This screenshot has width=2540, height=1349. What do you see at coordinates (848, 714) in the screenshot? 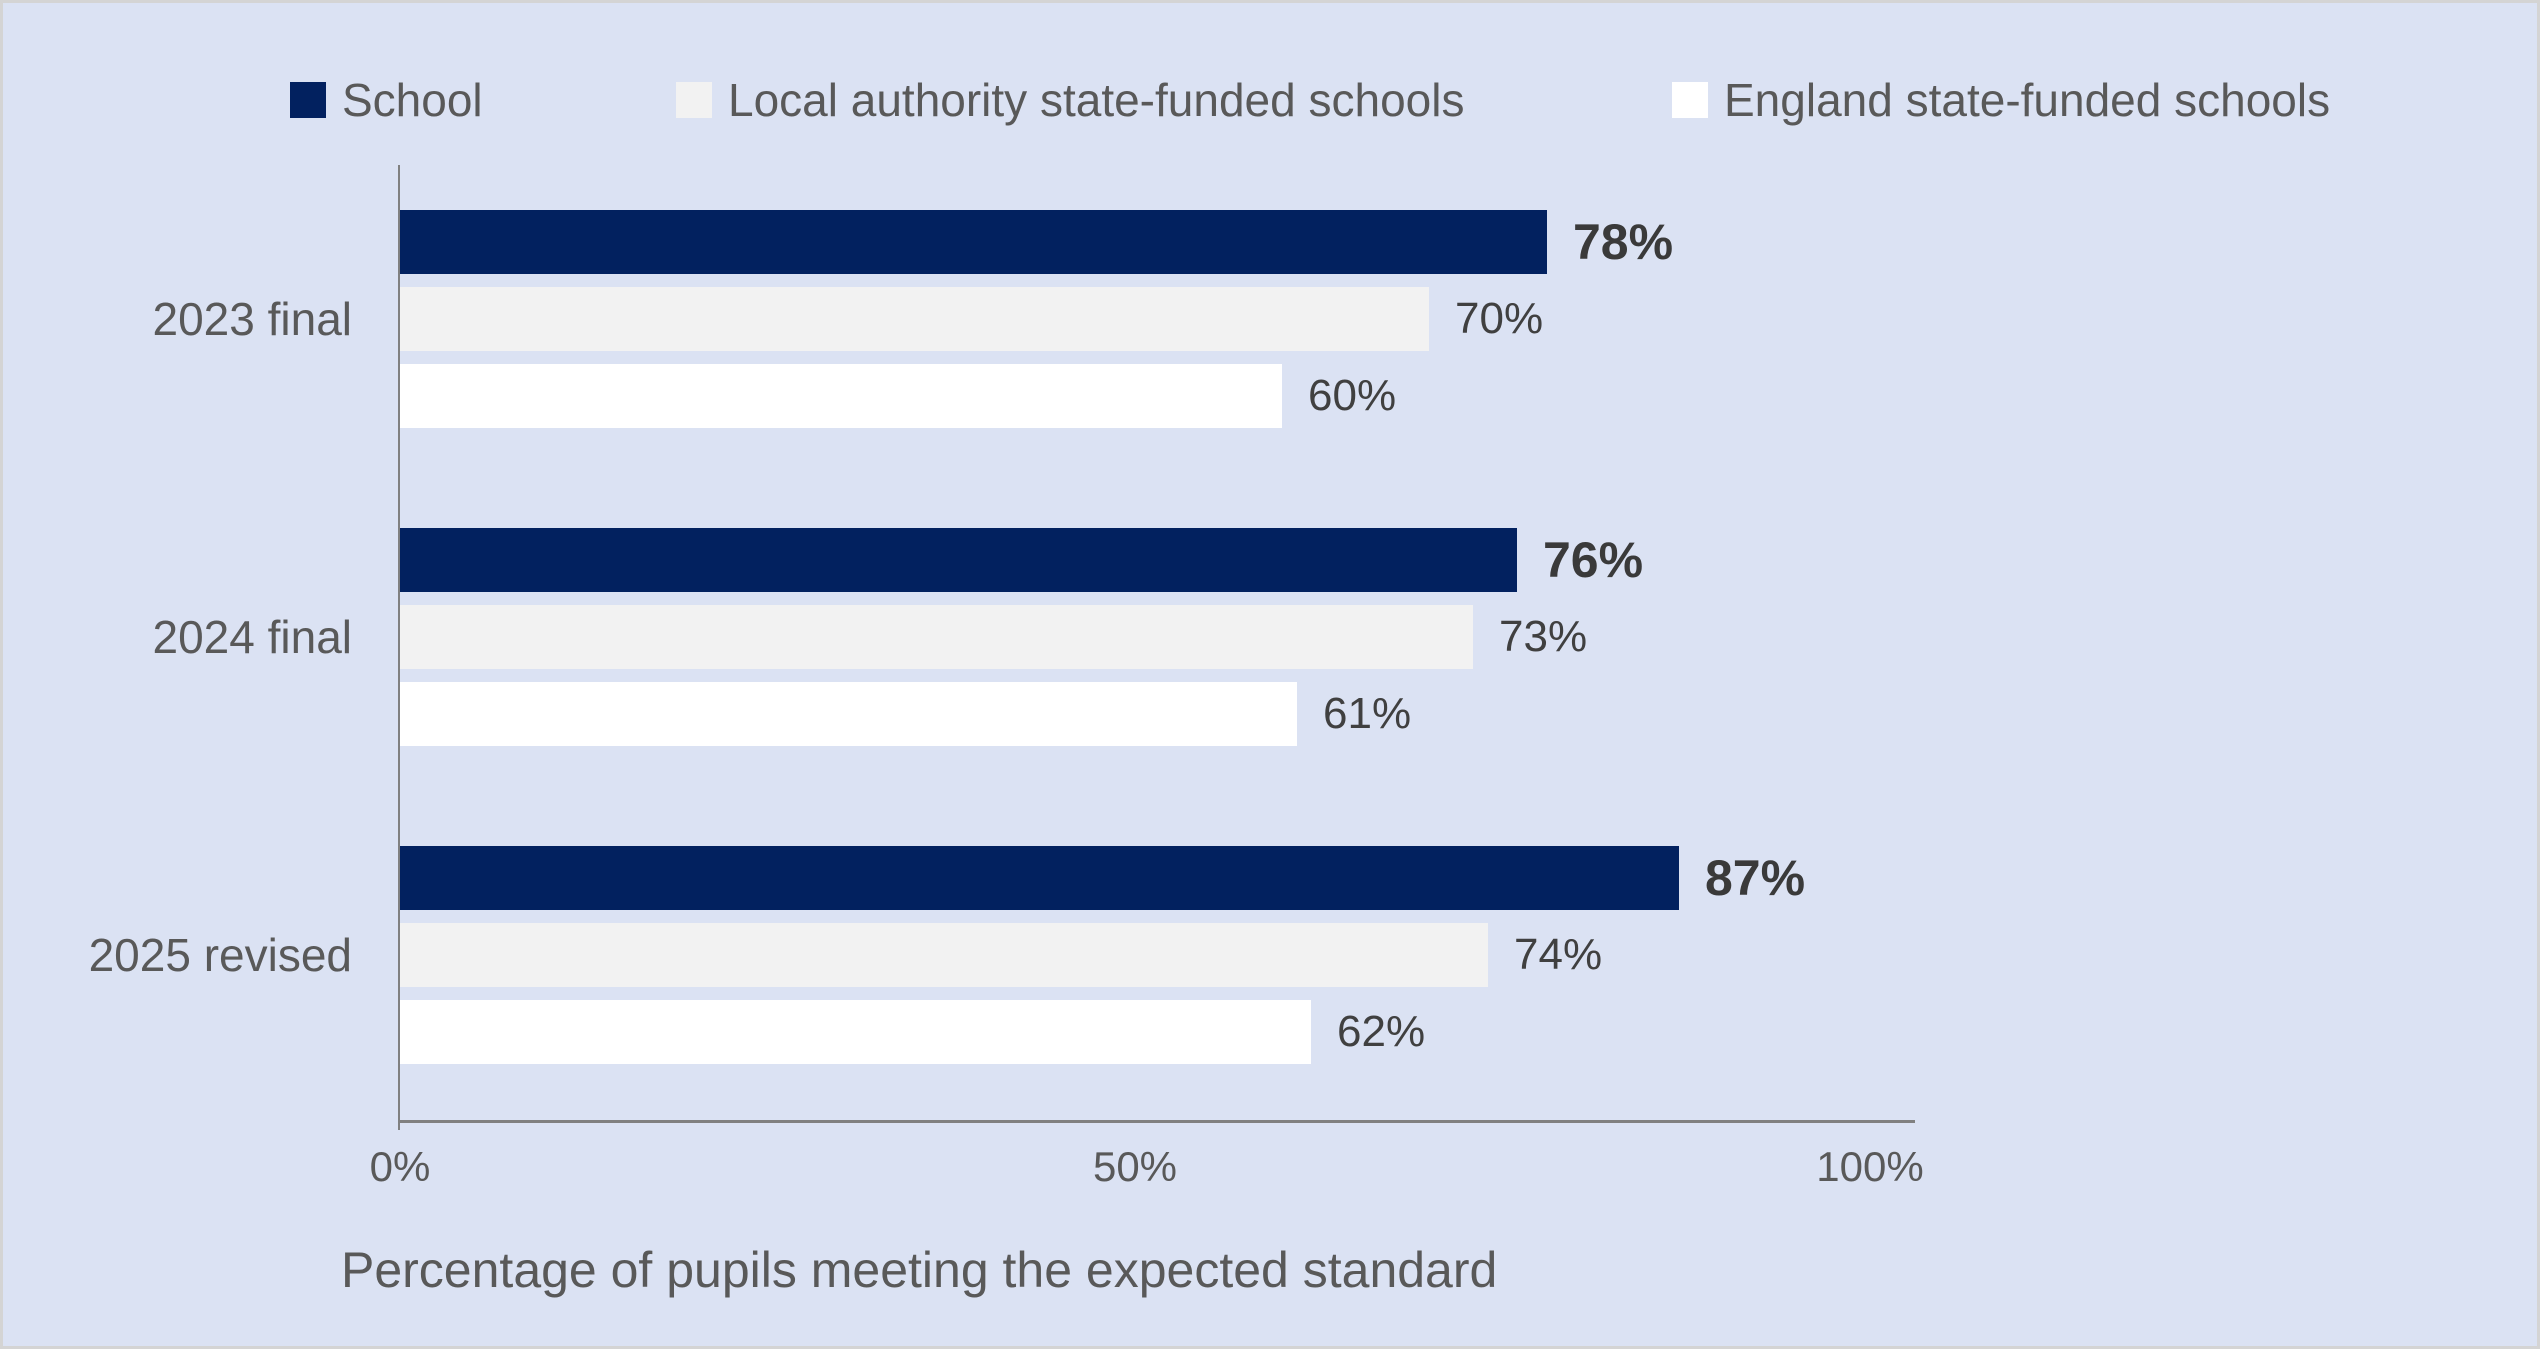
I see `bar-england-state-funded-schools-2024-final` at bounding box center [848, 714].